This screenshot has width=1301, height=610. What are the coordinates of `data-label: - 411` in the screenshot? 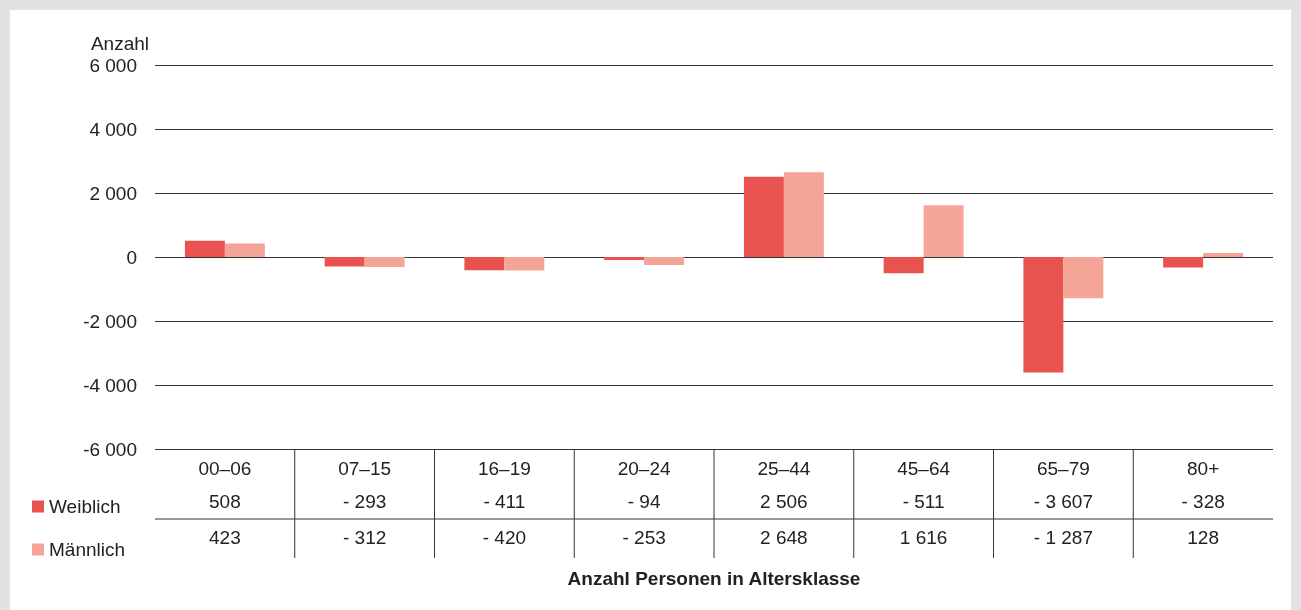 It's located at (504, 501).